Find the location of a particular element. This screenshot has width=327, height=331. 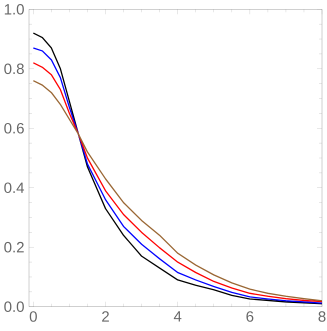

x-tick-label: 2 is located at coordinates (105, 316).